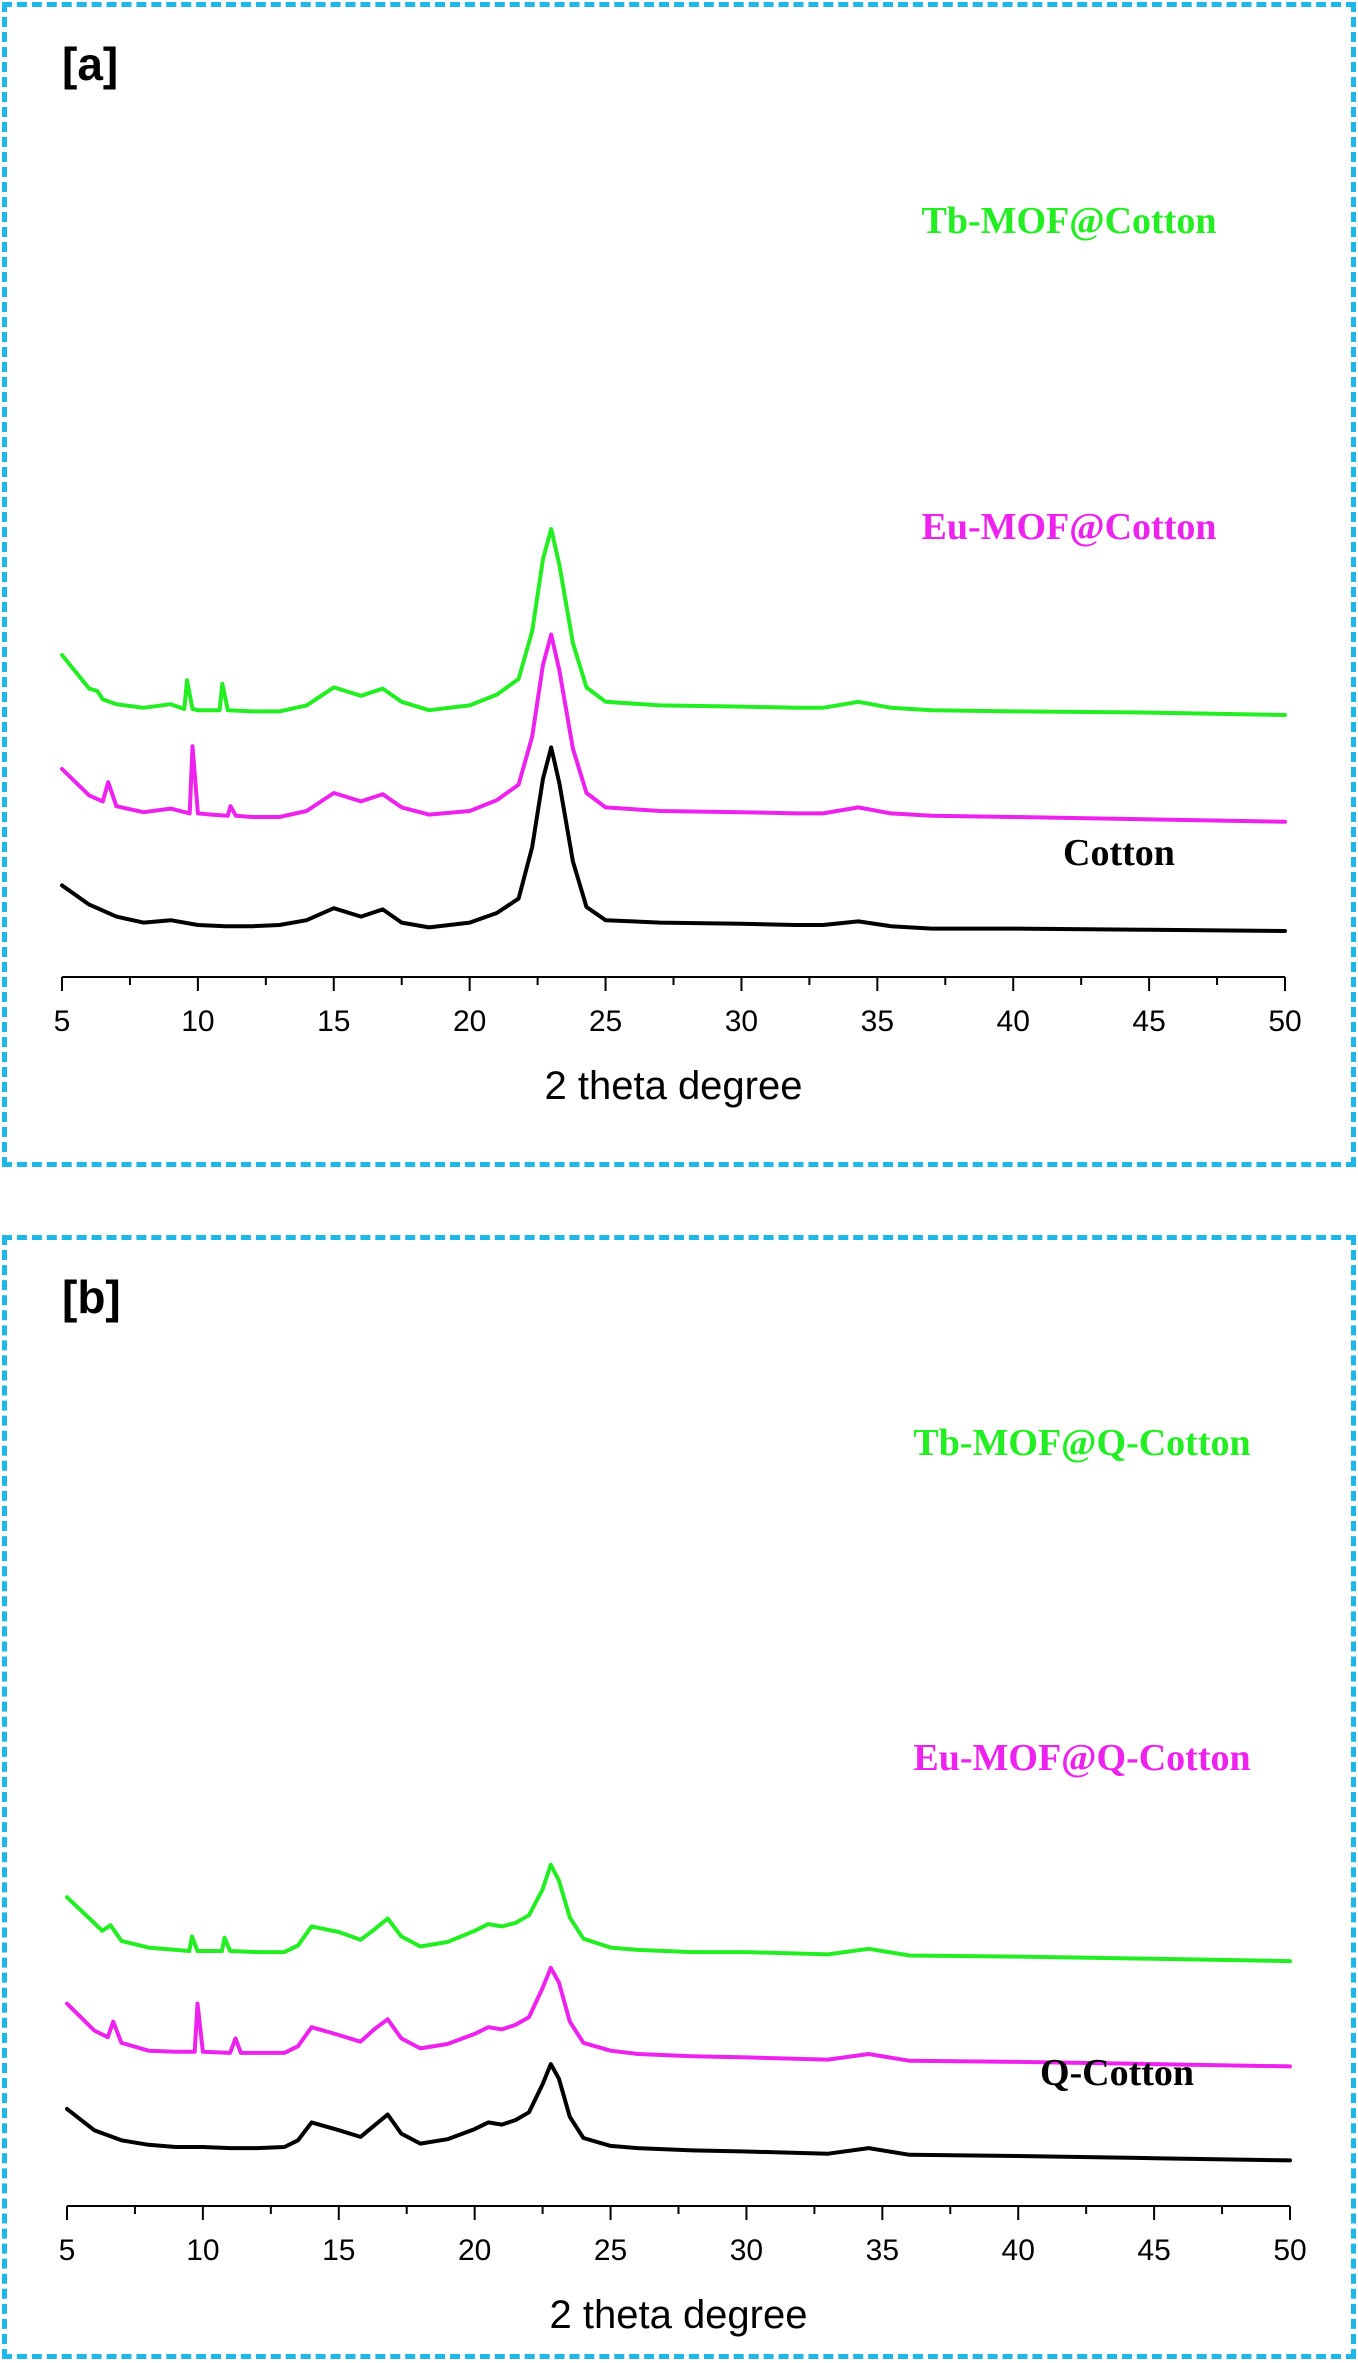  I want to click on series-line-eu-mof-q-cotton, so click(678, 2017).